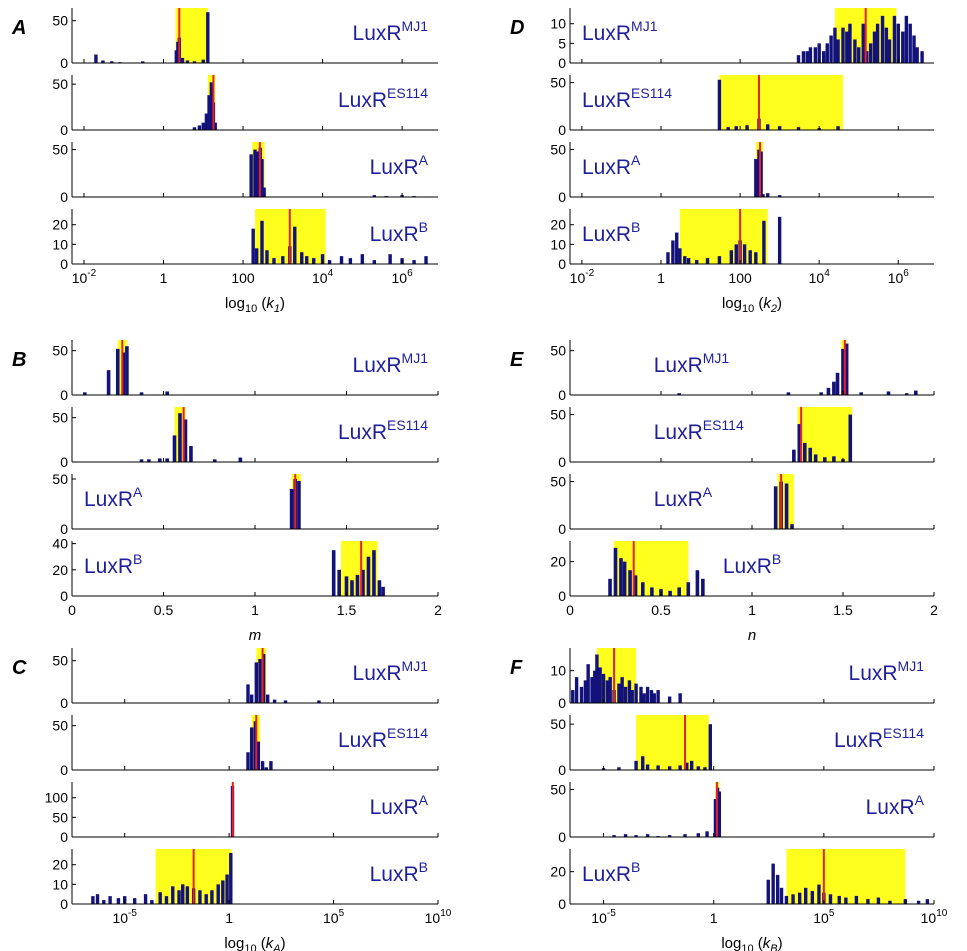  I want to click on variant-superscript: B, so click(423, 867).